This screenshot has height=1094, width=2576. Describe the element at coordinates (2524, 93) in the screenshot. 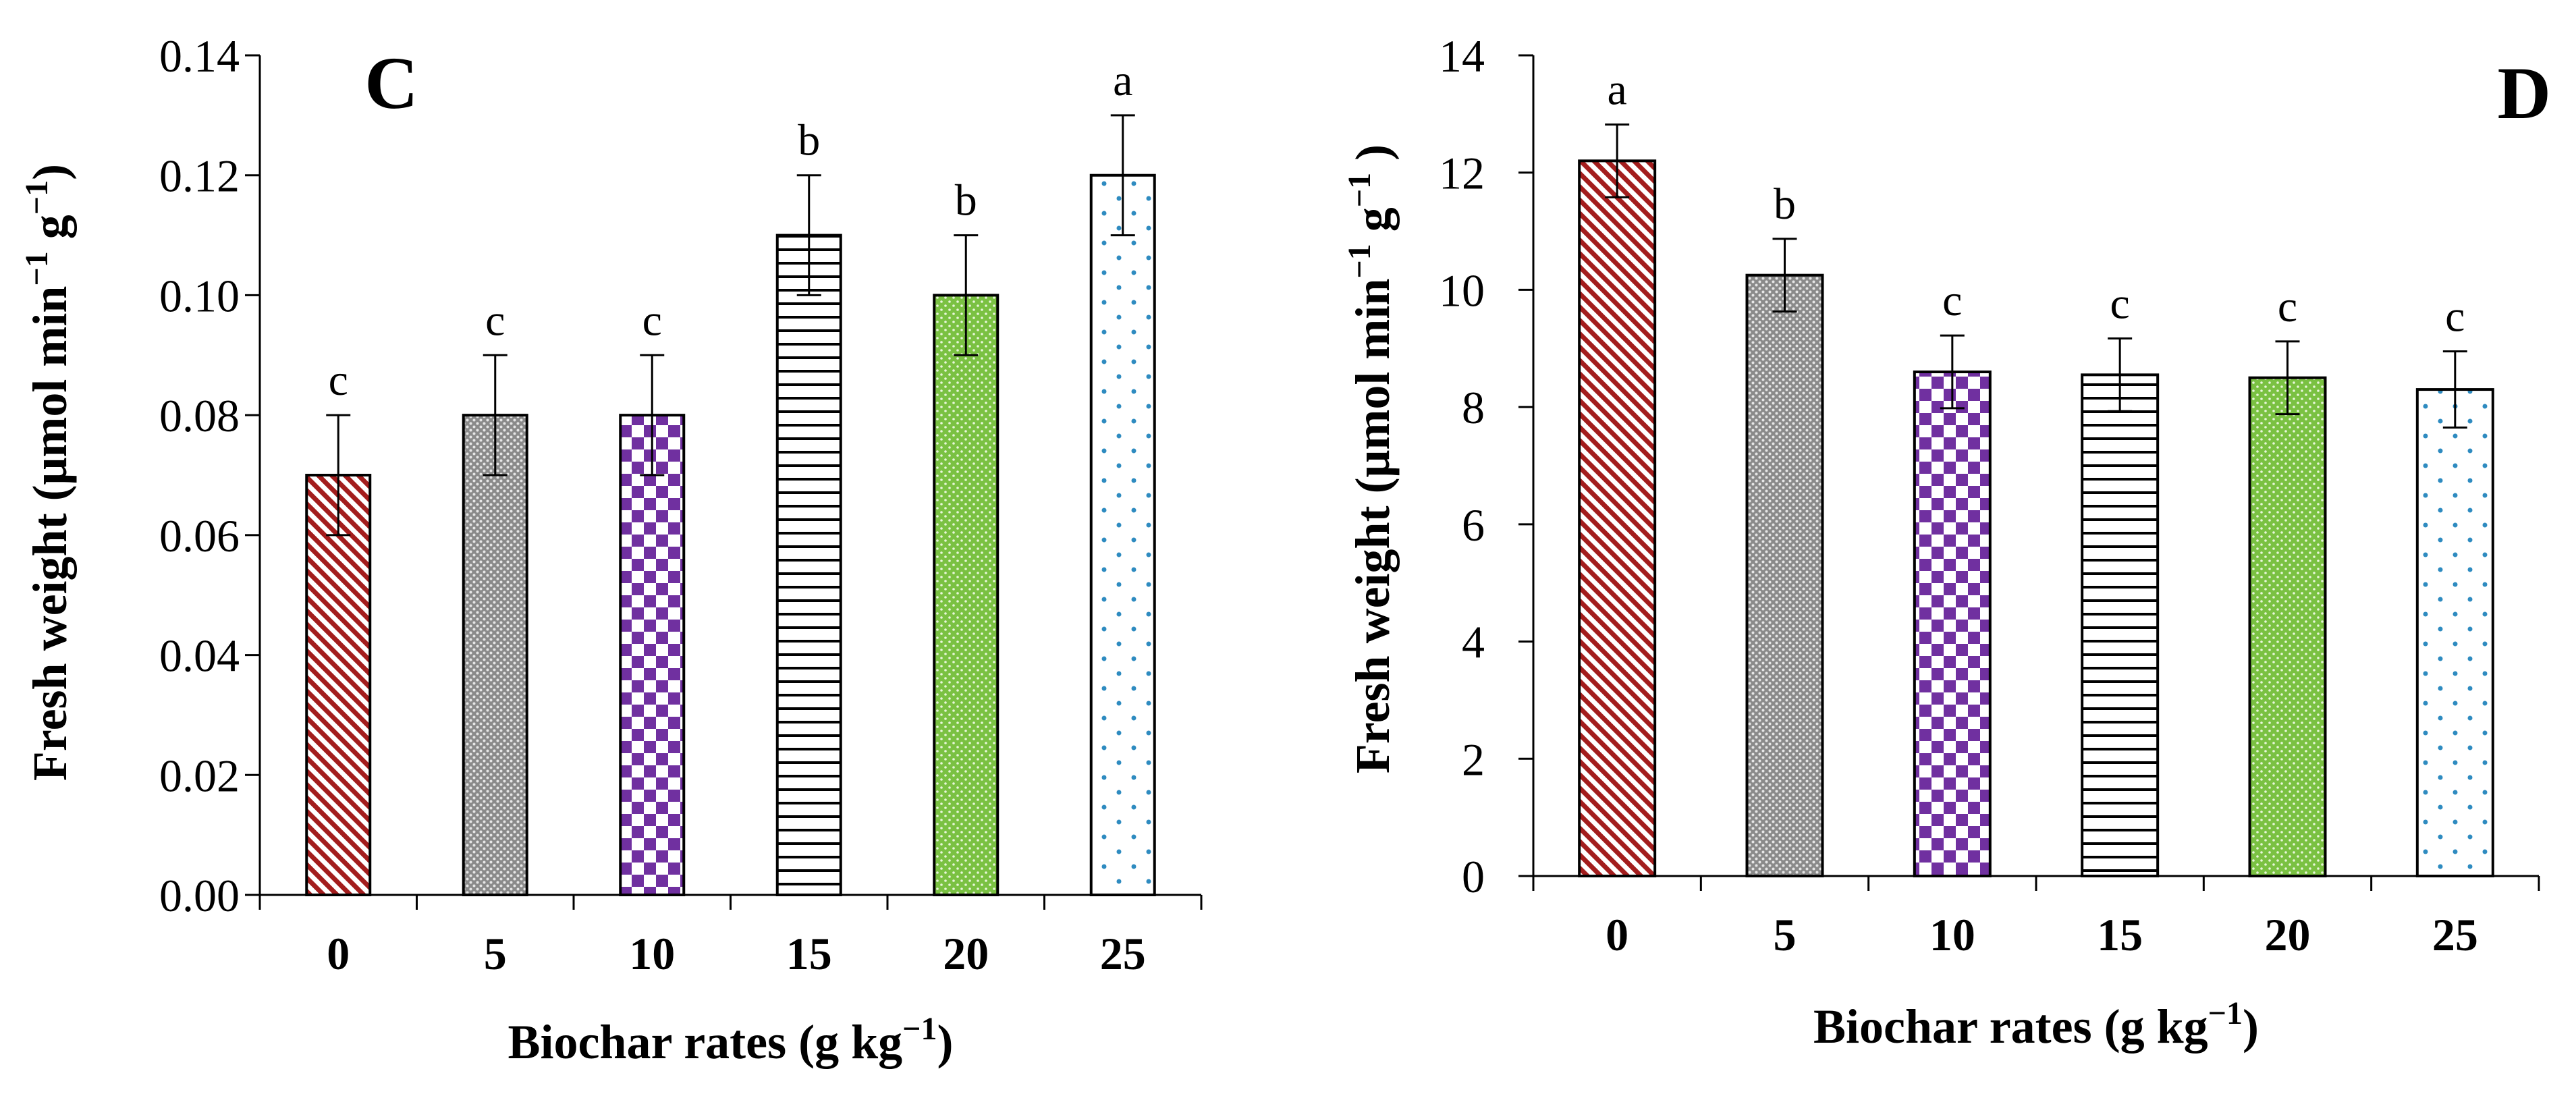

I see `panel-label: D` at that location.